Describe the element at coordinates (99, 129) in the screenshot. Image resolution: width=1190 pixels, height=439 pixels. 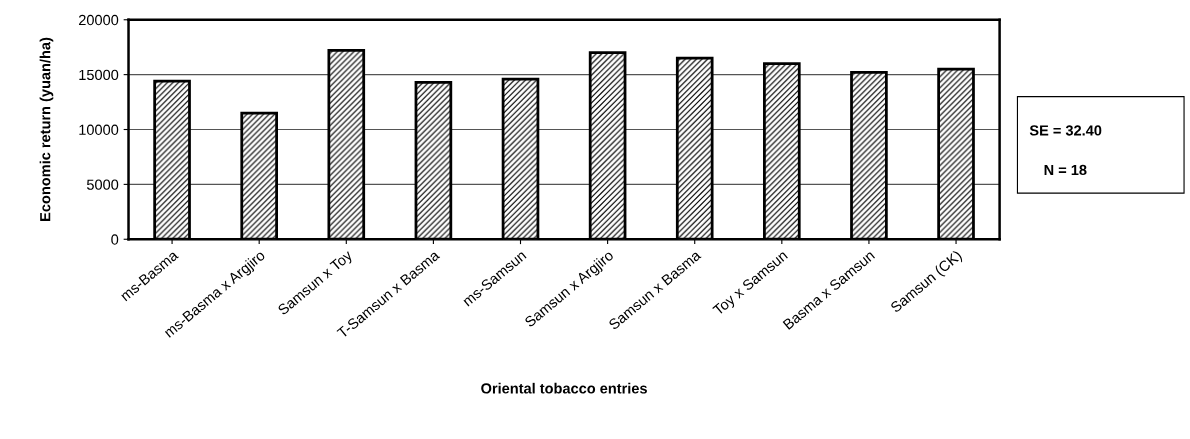
I see `y-tick-label: 10000` at that location.